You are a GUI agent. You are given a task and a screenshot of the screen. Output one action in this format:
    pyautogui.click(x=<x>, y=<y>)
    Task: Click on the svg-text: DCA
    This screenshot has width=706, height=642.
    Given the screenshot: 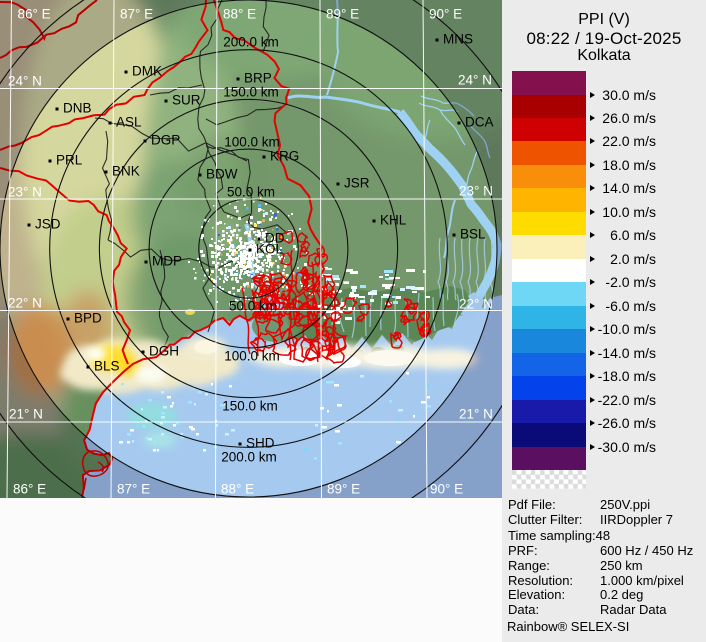 What is the action you would take?
    pyautogui.click(x=479, y=122)
    